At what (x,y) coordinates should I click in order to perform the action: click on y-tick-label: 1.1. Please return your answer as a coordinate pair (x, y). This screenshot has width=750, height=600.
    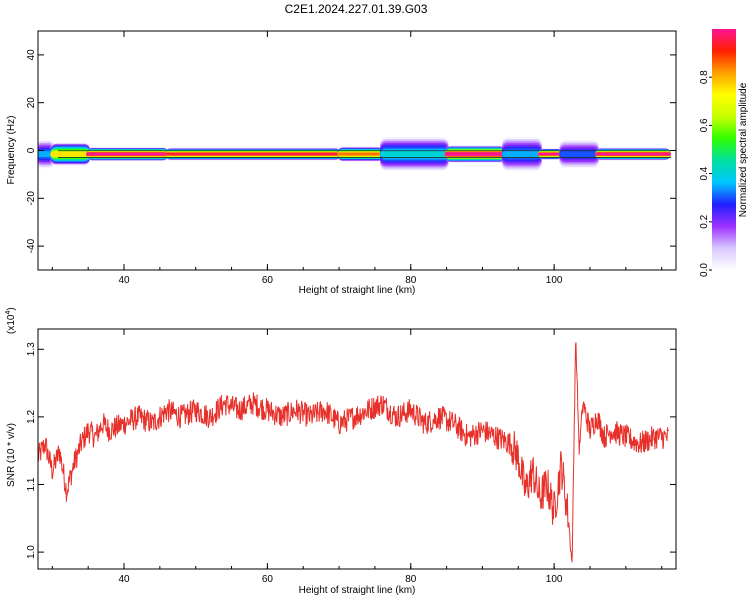
    Looking at the image, I should click on (31, 484).